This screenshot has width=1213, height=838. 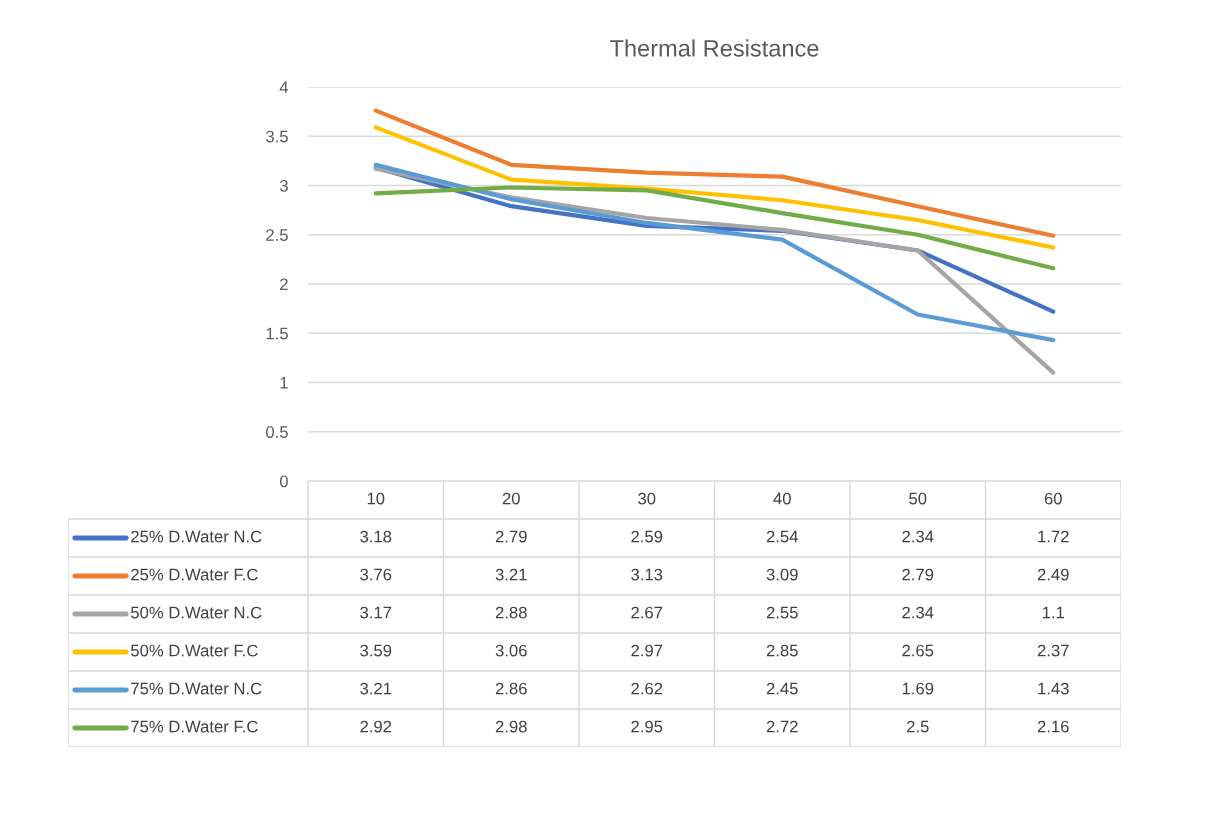 I want to click on data-label: 3.76, so click(x=376, y=574).